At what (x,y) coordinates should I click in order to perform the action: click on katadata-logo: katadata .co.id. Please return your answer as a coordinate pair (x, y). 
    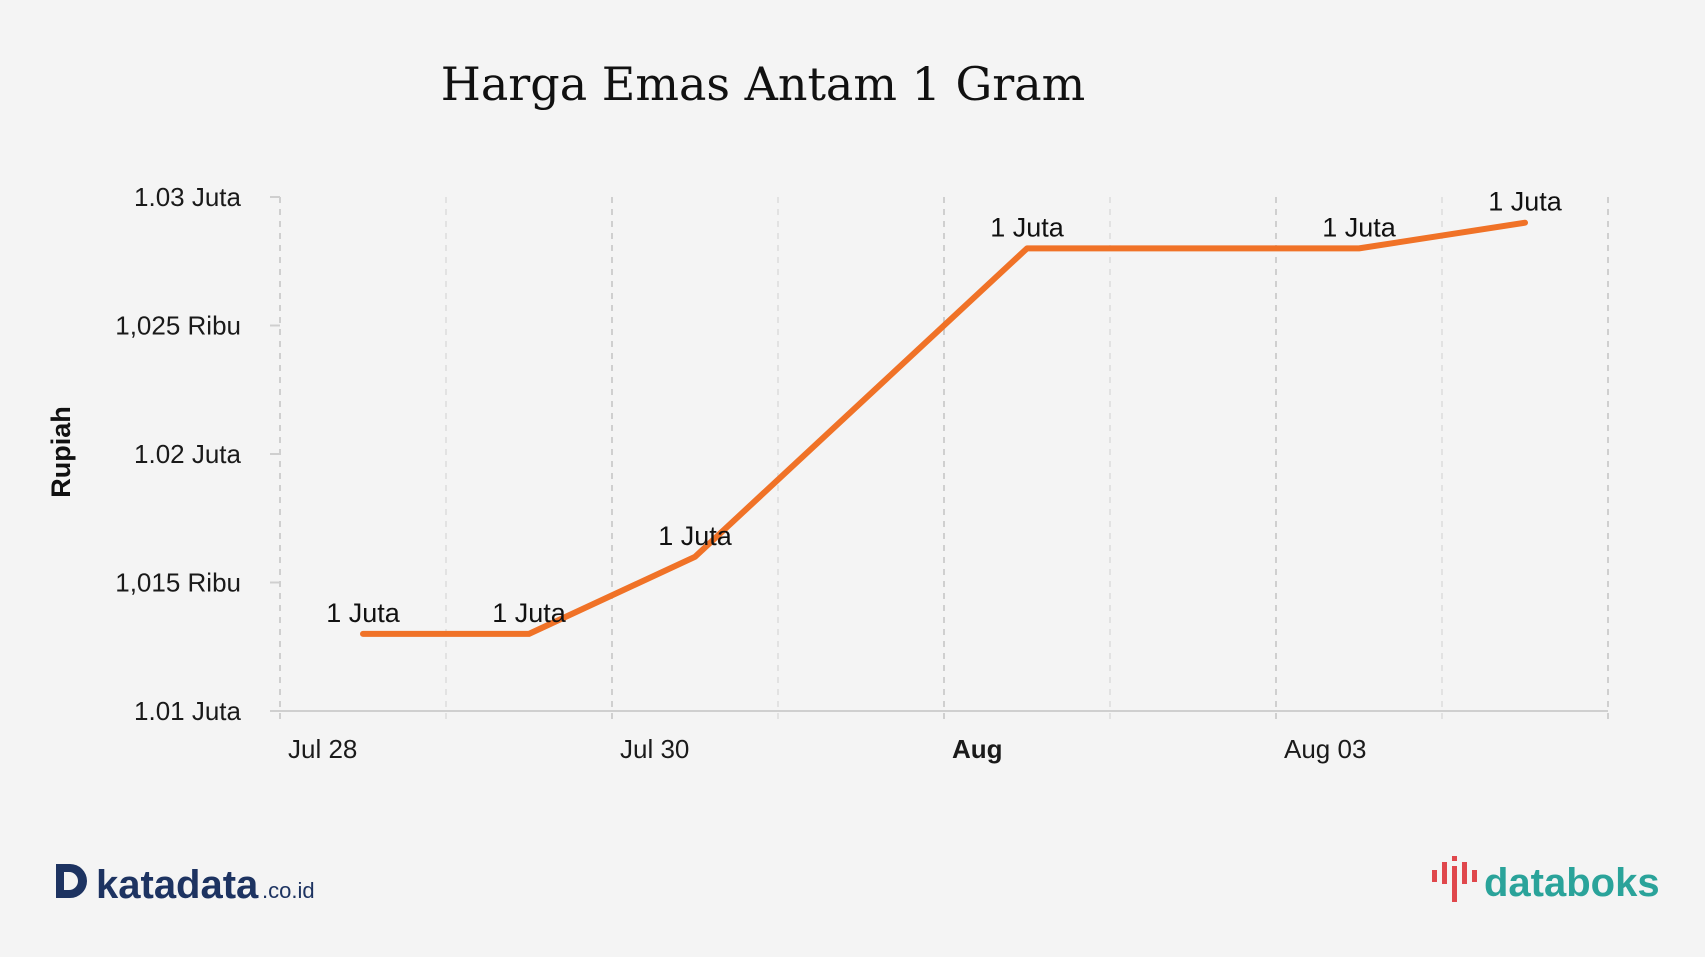
    Looking at the image, I should click on (185, 885).